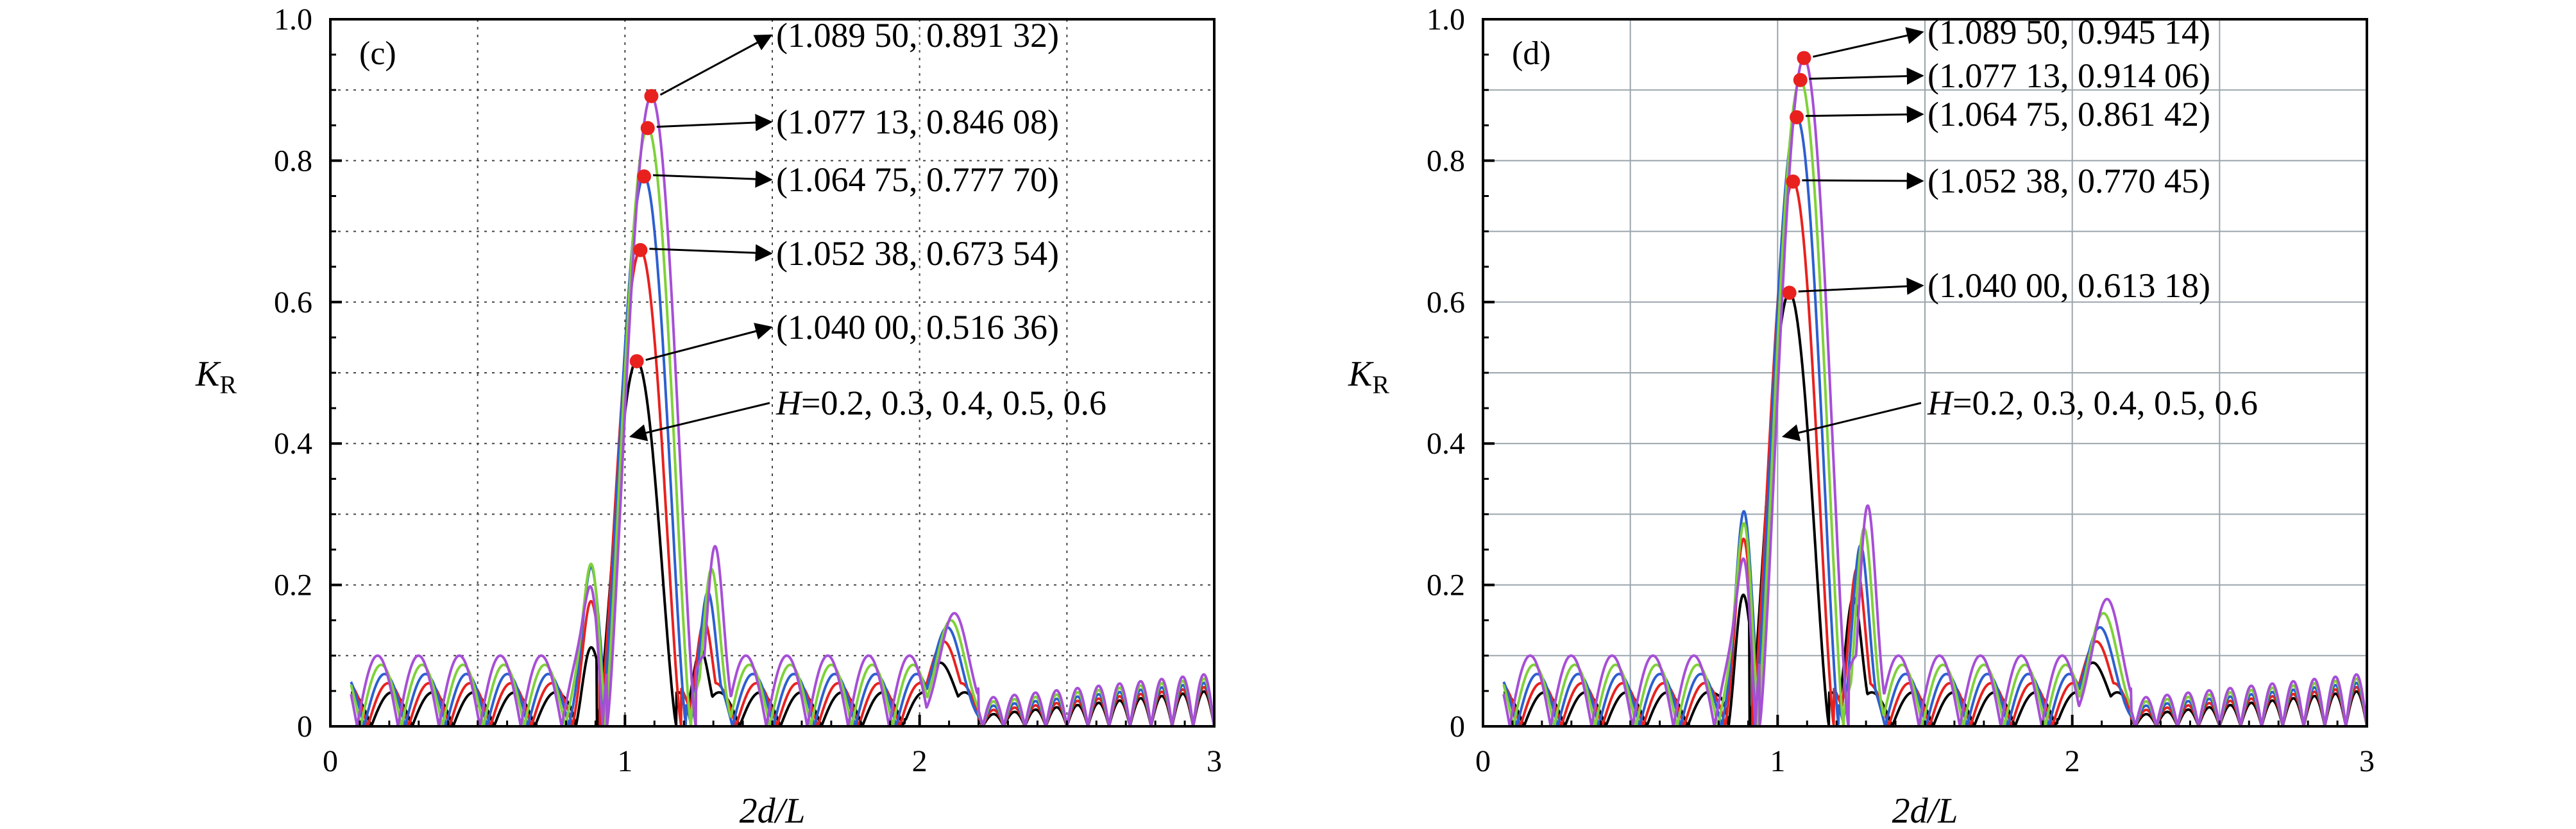  What do you see at coordinates (1531, 53) in the screenshot?
I see `panel-label: (d)` at bounding box center [1531, 53].